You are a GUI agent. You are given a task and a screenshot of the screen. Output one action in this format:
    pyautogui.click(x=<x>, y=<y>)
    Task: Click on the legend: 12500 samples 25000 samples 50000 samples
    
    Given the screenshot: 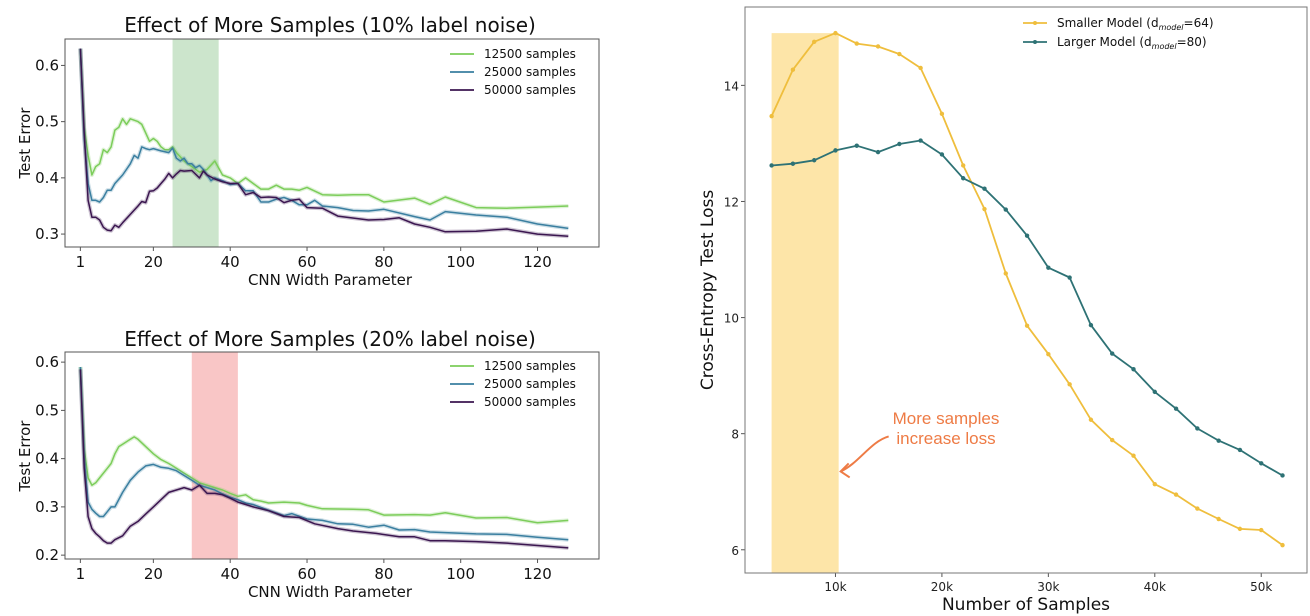 What is the action you would take?
    pyautogui.click(x=513, y=72)
    